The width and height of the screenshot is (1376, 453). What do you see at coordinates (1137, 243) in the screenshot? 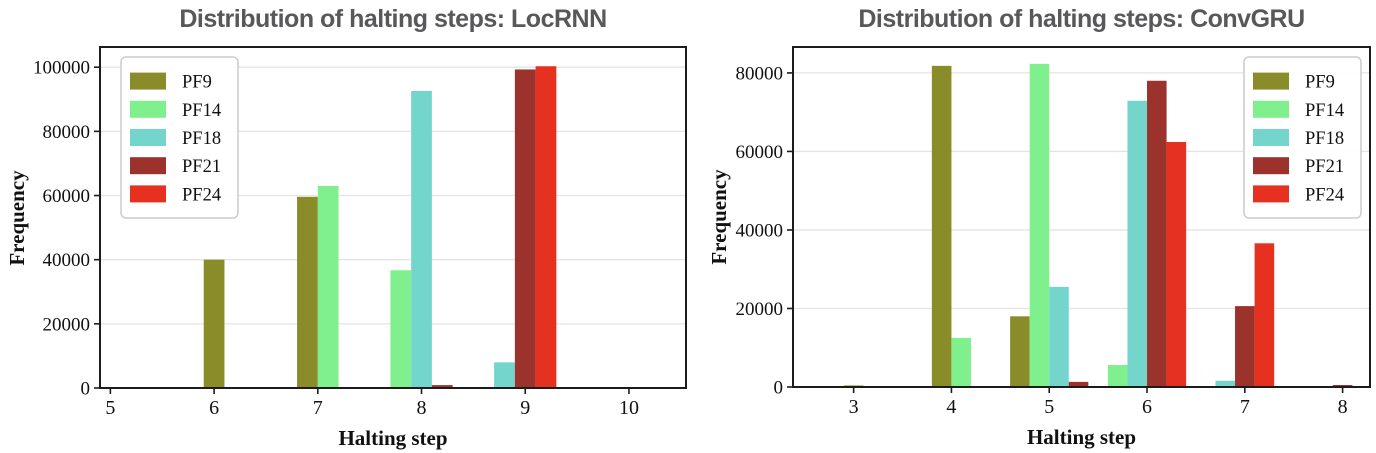
I see `bar-PF18-x6` at bounding box center [1137, 243].